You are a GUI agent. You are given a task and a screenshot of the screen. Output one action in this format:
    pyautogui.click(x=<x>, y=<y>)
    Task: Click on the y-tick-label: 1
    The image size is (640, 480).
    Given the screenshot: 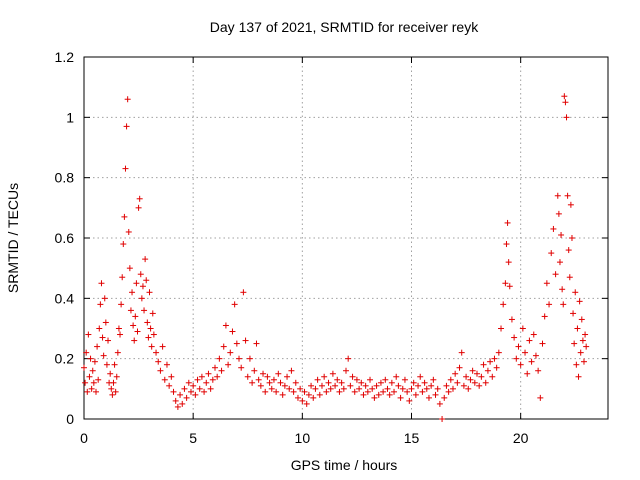 What is the action you would take?
    pyautogui.click(x=70, y=117)
    